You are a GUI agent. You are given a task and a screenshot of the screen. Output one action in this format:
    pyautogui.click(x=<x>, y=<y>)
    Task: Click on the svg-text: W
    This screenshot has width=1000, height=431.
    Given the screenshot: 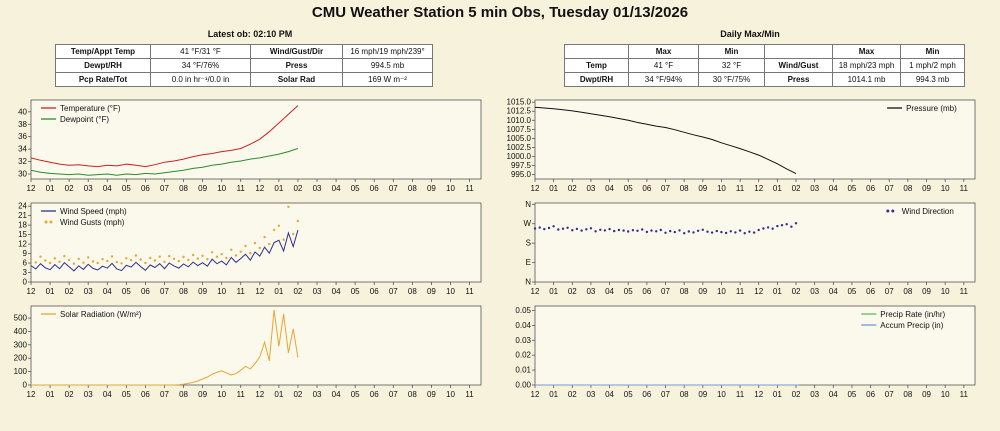 What is the action you would take?
    pyautogui.click(x=527, y=223)
    